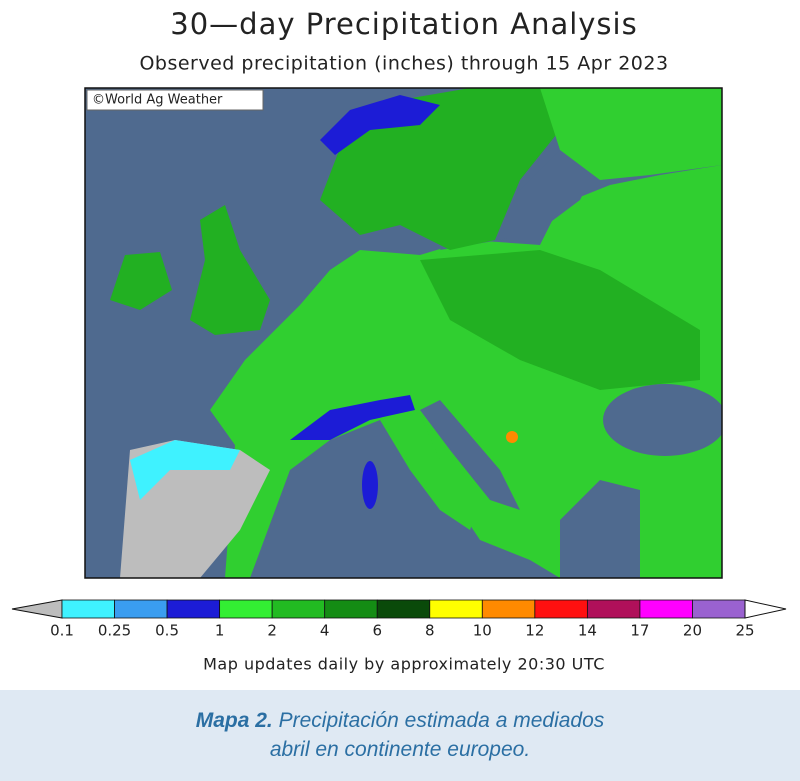 Image resolution: width=800 pixels, height=781 pixels. Describe the element at coordinates (185, 470) in the screenshot. I see `iberia-coast` at that location.